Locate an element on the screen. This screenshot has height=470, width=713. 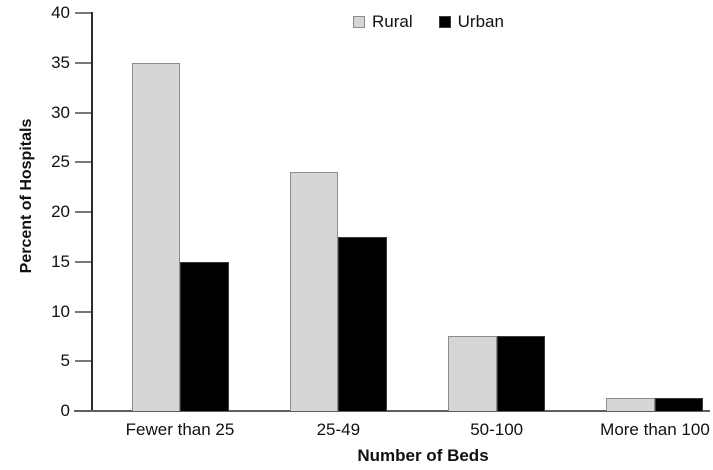
legend-item-rural: Rural is located at coordinates (383, 22).